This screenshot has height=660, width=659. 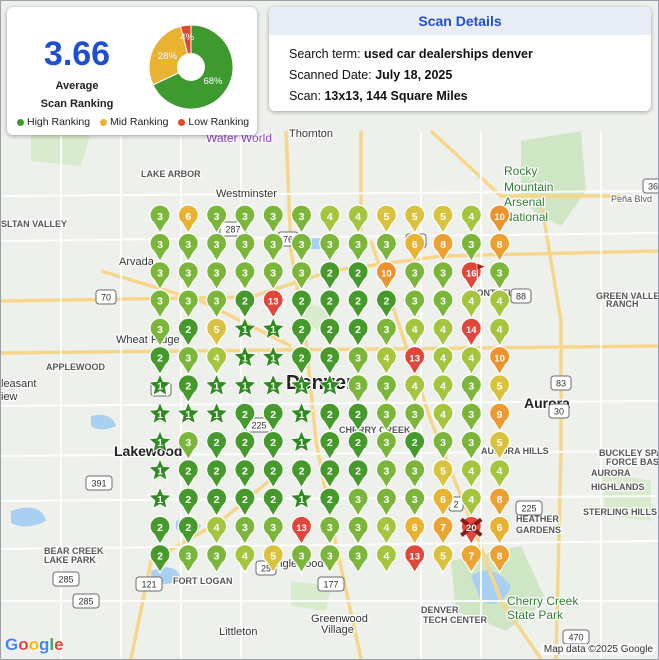 I want to click on rank-marker-r6-c0: 1, so click(x=160, y=384).